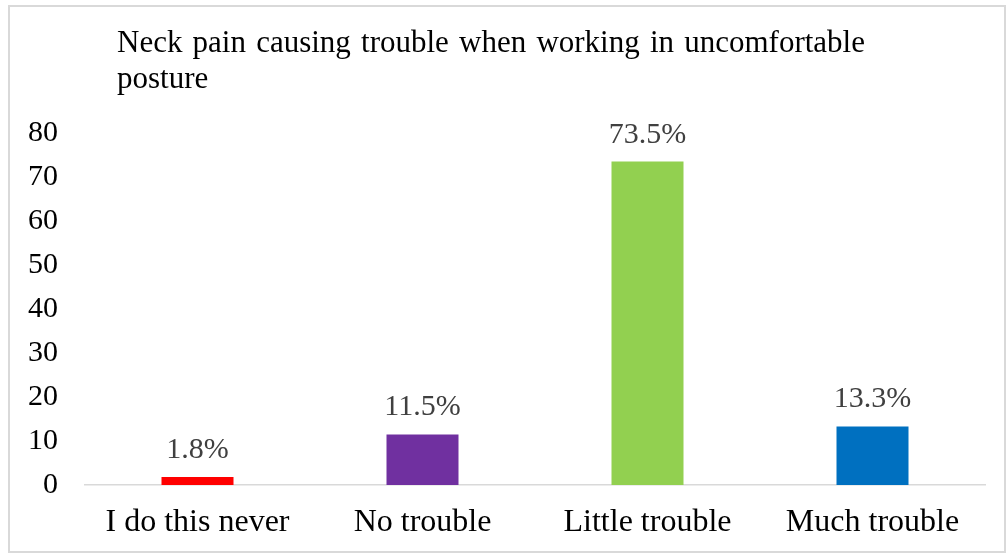  I want to click on y-tick-label: 50, so click(43, 262).